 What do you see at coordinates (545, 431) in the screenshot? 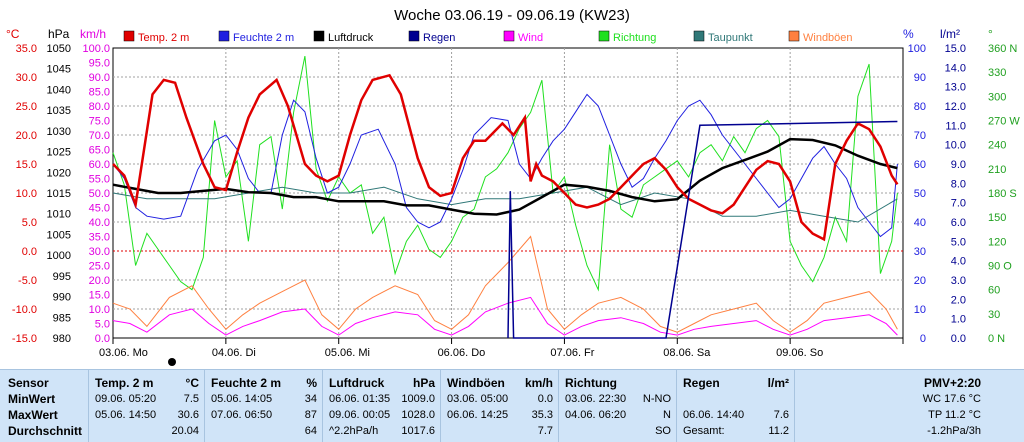
I see `gust-avg-value: 7.7` at bounding box center [545, 431].